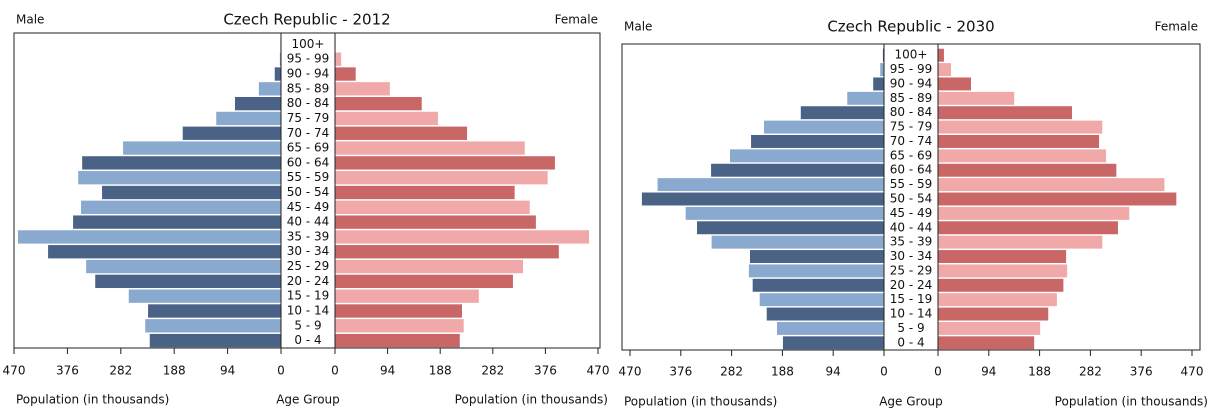 The width and height of the screenshot is (1213, 409). What do you see at coordinates (911, 112) in the screenshot?
I see `age-group-label: 80 - 84` at bounding box center [911, 112].